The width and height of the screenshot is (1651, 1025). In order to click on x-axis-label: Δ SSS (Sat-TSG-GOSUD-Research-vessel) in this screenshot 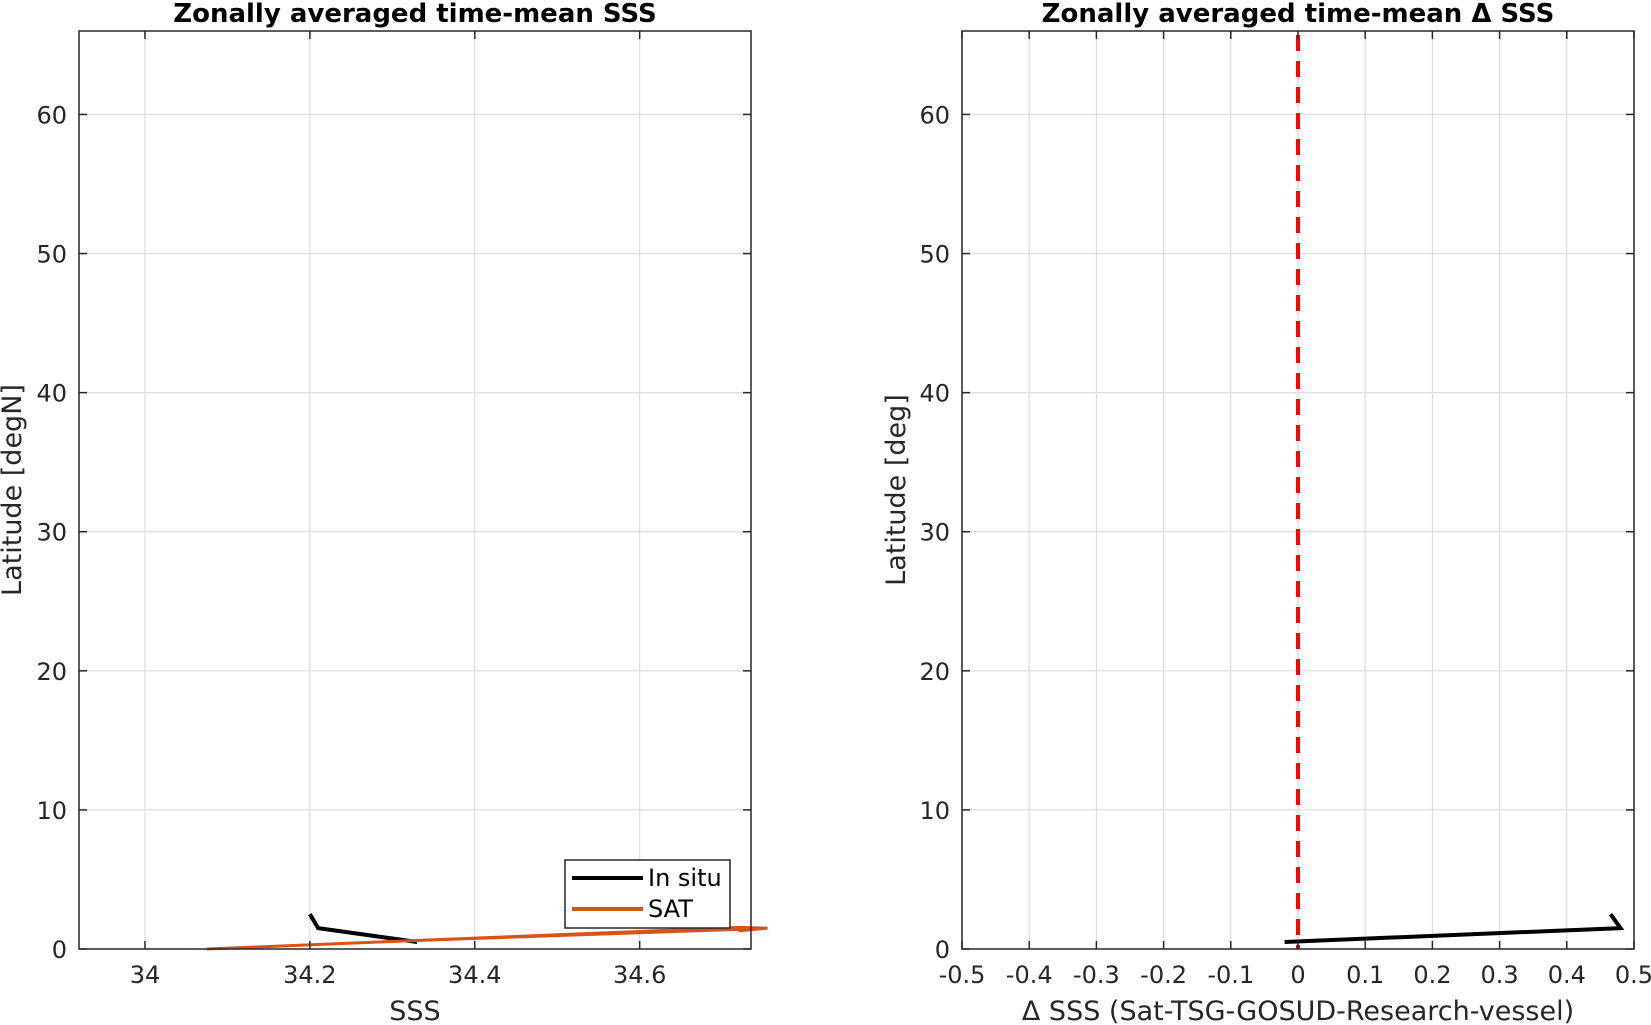, I will do `click(1298, 1010)`.